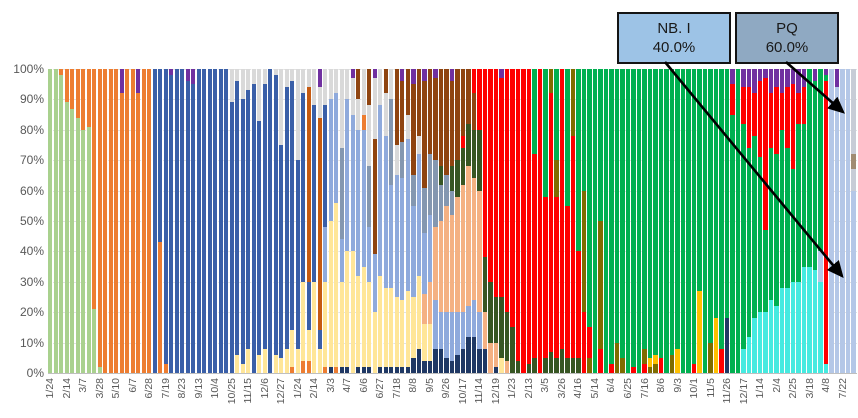  Describe the element at coordinates (330, 385) in the screenshot. I see `x-tick-label: 3/3` at that location.